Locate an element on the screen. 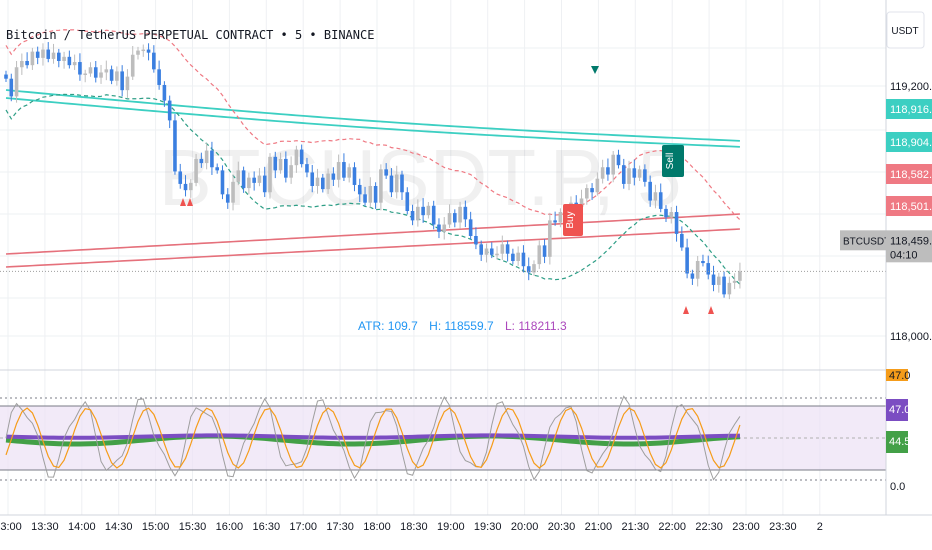 The width and height of the screenshot is (932, 550). svg-text: 44.5 is located at coordinates (899, 442).